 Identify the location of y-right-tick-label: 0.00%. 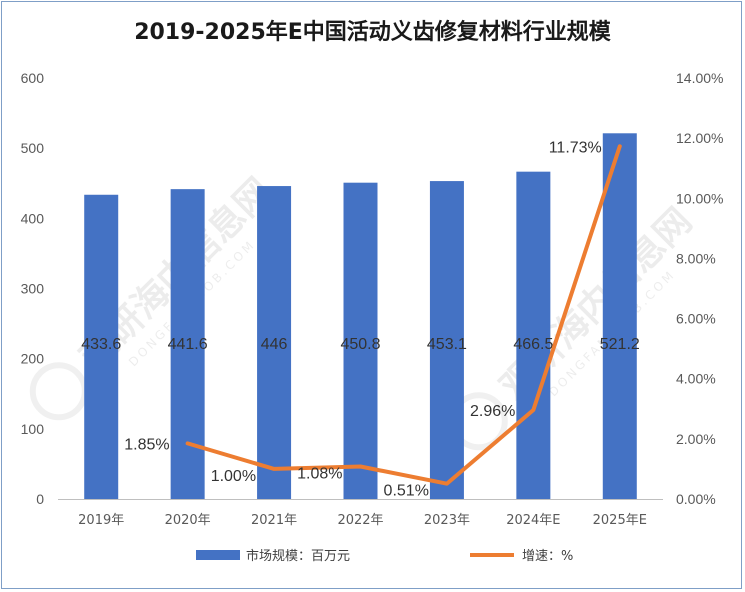
(696, 499).